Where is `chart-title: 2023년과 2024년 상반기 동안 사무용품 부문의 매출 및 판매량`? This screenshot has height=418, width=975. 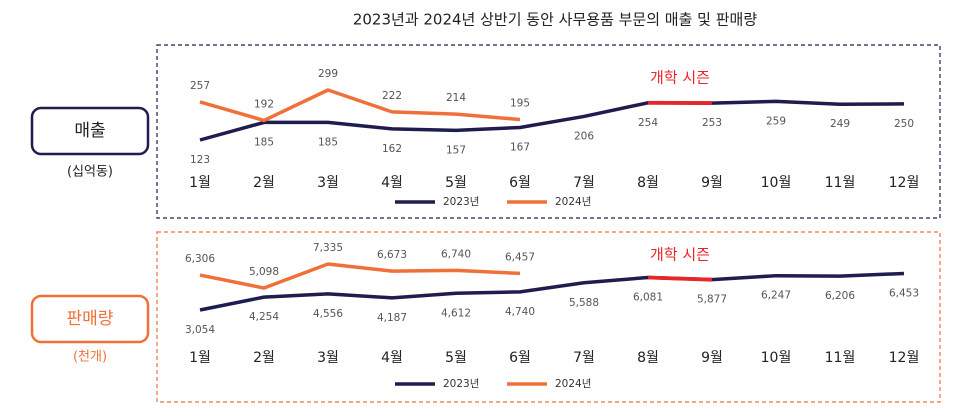 chart-title: 2023년과 2024년 상반기 동안 사무용품 부문의 매출 및 판매량 is located at coordinates (555, 20).